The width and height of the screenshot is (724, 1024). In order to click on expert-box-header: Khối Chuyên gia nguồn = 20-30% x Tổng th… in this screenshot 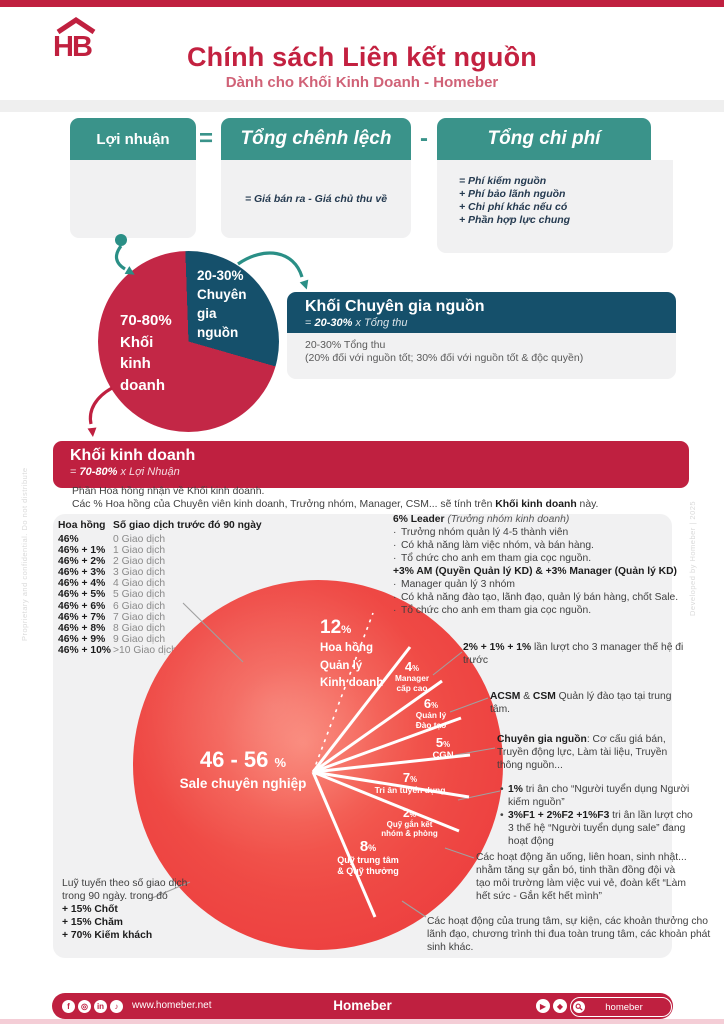, I will do `click(481, 315)`.